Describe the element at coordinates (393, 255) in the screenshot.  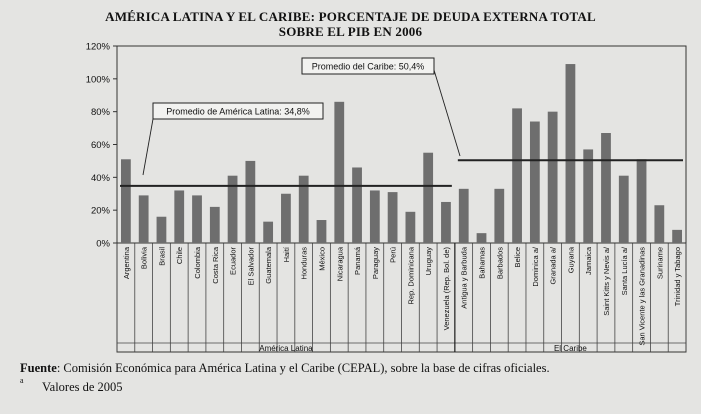
I see `category-label: Perú` at that location.